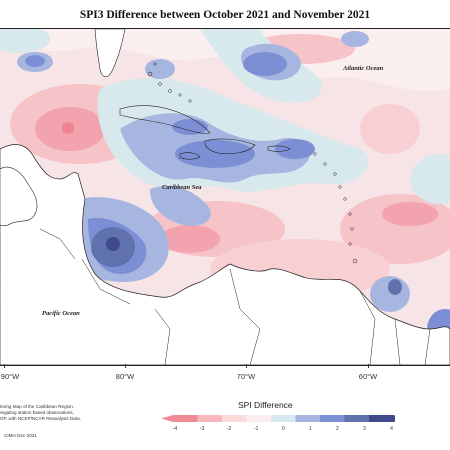 This screenshot has height=450, width=450. I want to click on legend-tick-label: -1, so click(256, 429).